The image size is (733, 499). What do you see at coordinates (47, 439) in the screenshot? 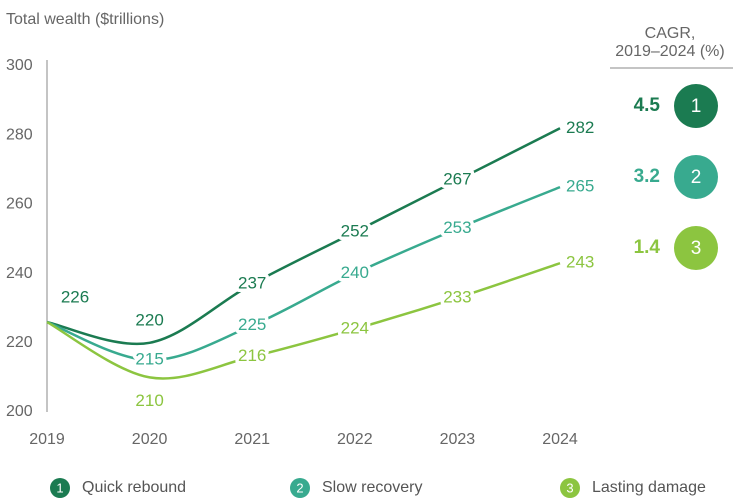
I see `x-tick-label: 2019` at bounding box center [47, 439].